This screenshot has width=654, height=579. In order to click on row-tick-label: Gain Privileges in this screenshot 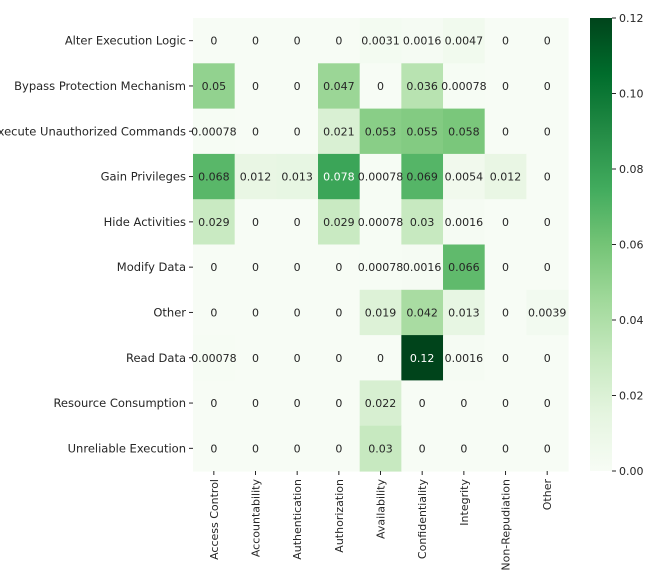, I will do `click(143, 177)`.